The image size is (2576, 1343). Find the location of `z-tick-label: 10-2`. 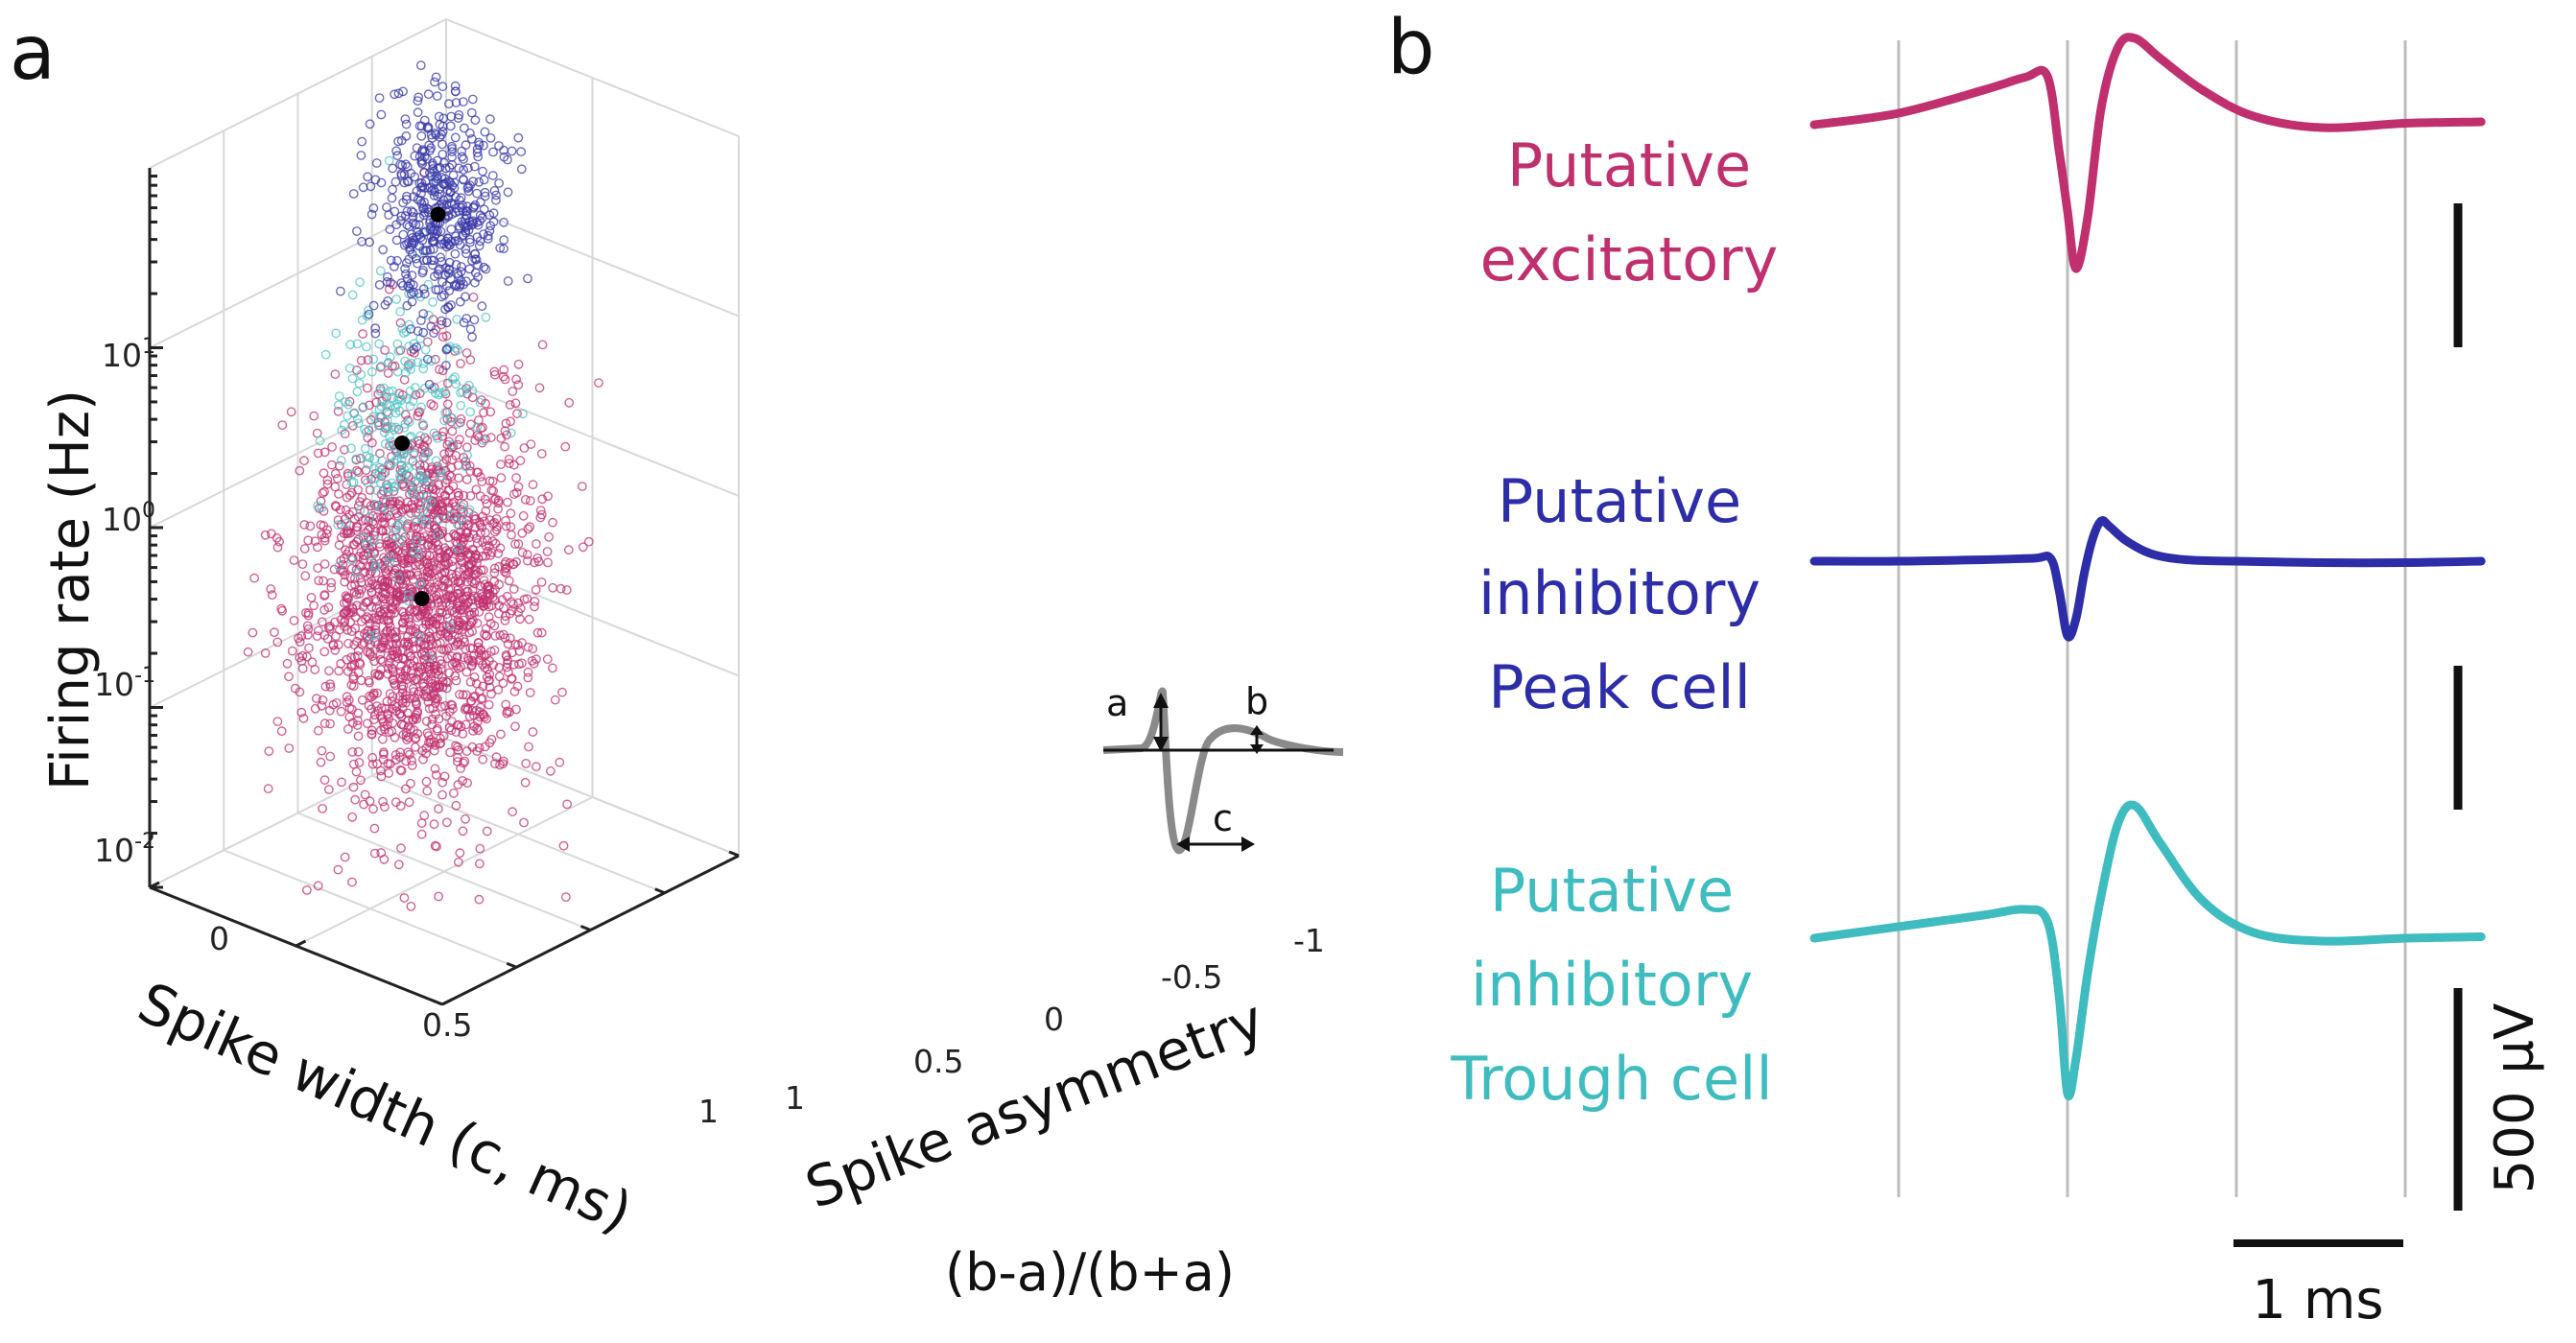

z-tick-label: 10-2 is located at coordinates (124, 849).